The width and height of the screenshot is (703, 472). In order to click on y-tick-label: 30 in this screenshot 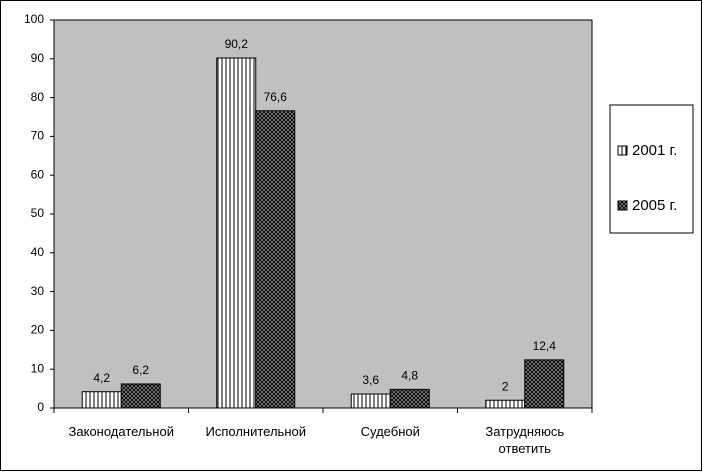, I will do `click(38, 291)`.